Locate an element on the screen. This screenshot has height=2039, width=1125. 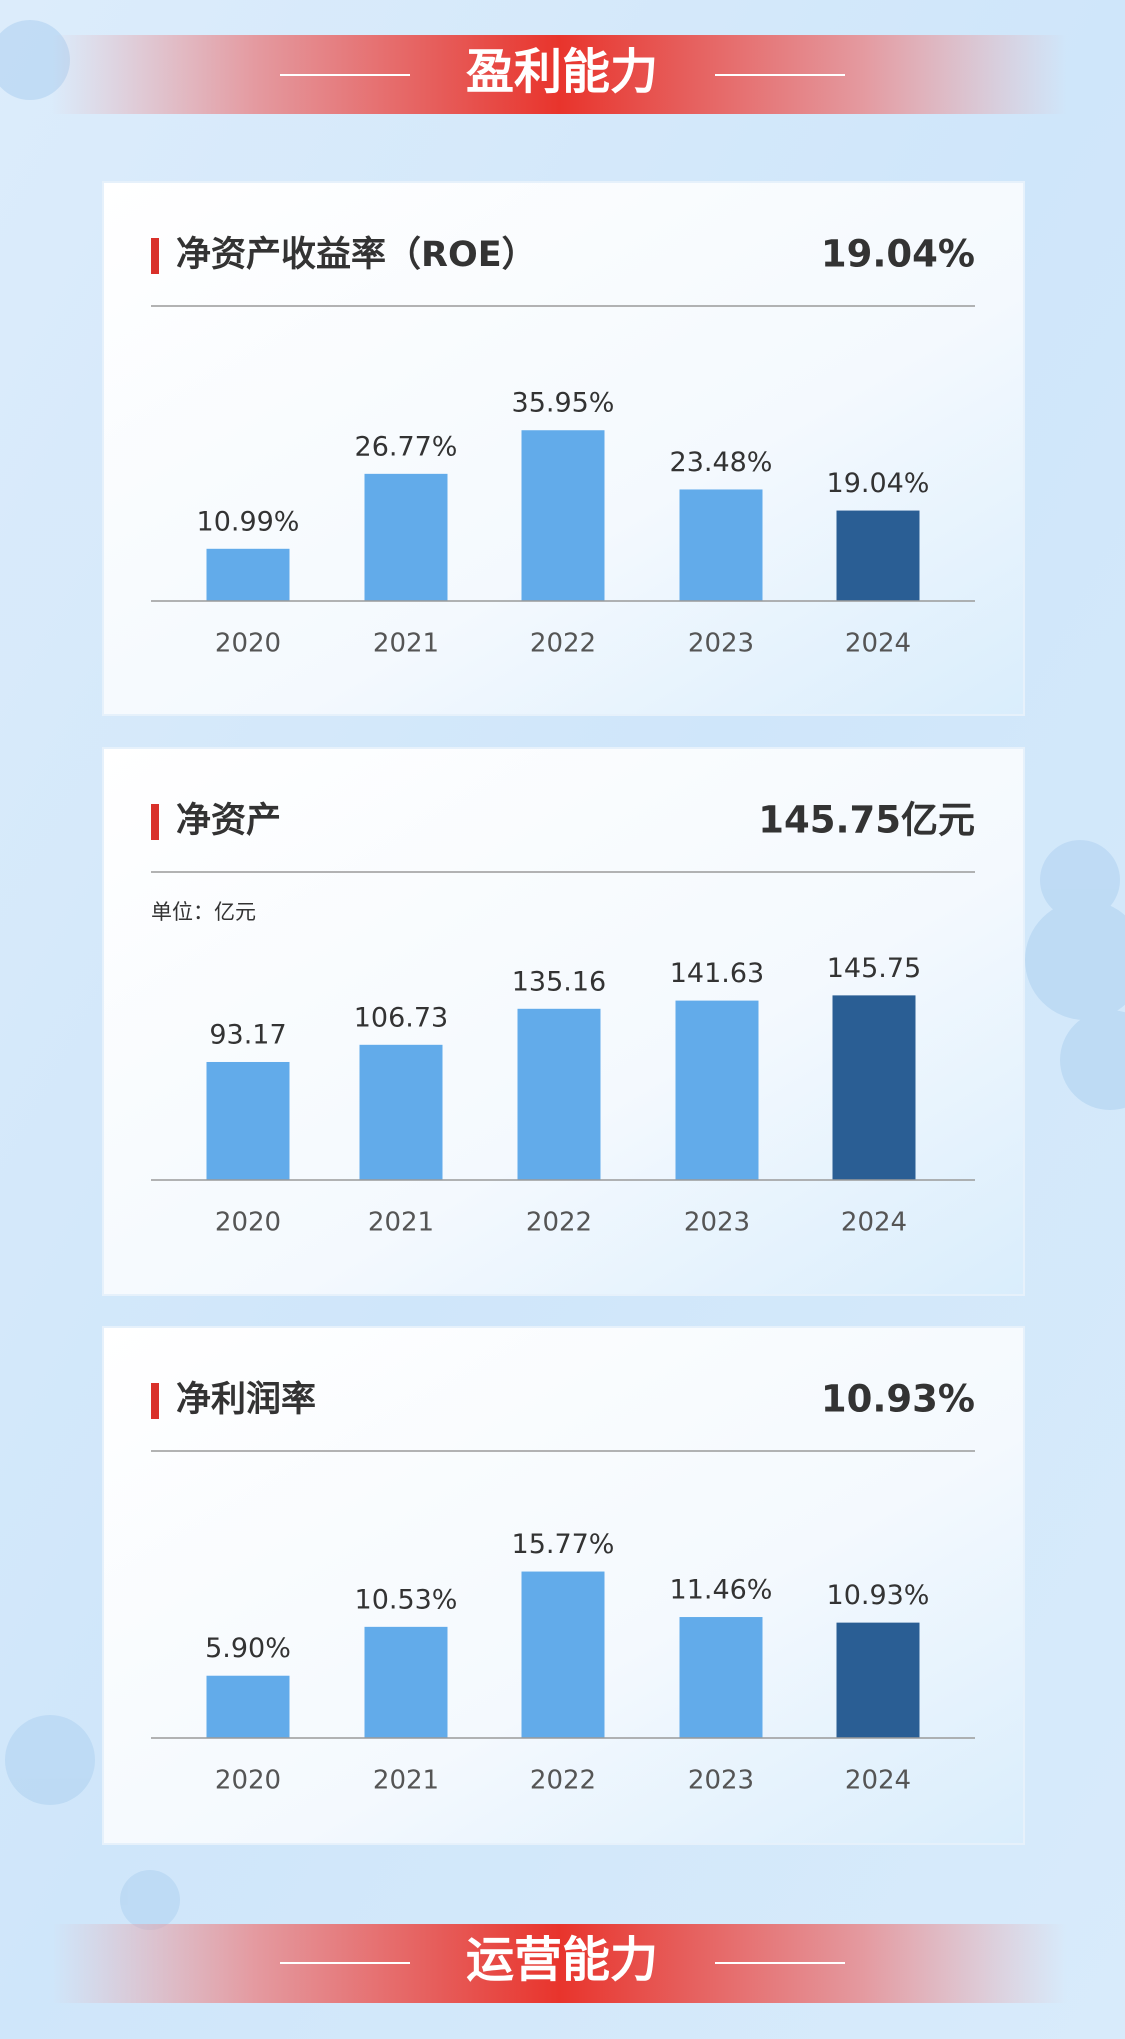
value-label: 23.48% is located at coordinates (721, 462).